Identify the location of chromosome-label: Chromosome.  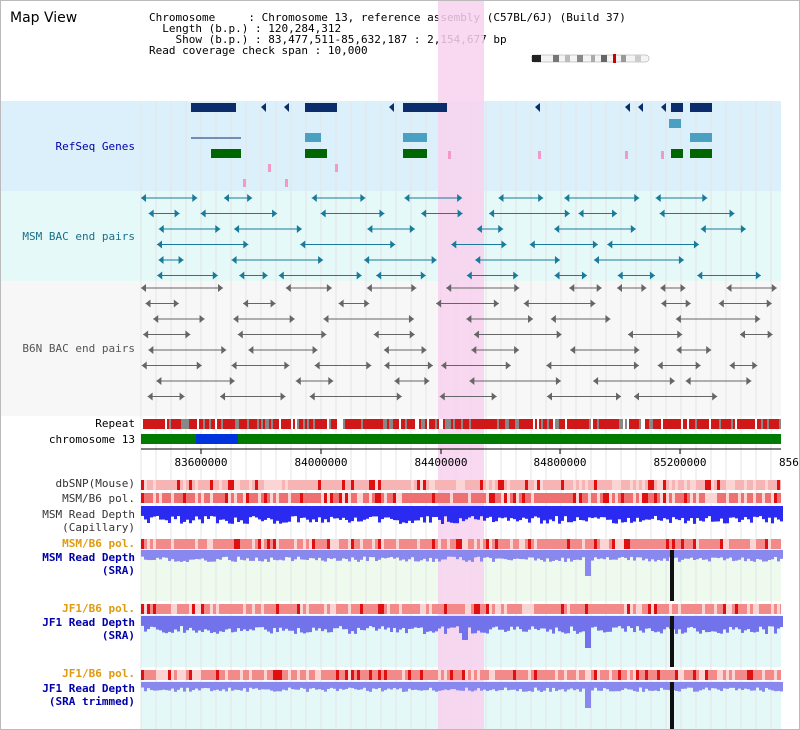
(182, 17).